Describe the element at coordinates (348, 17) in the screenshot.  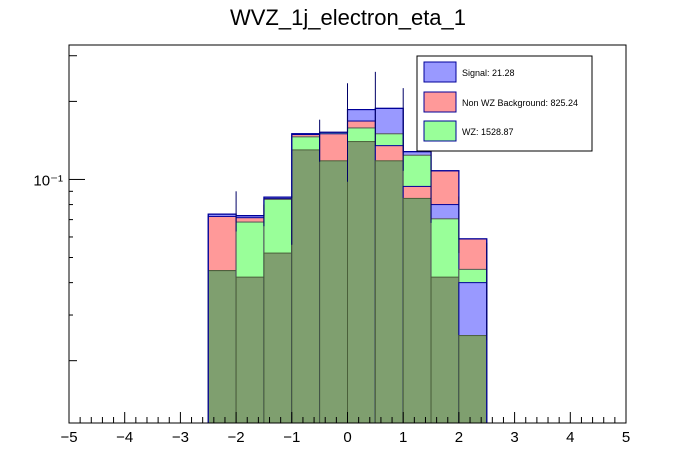
I see `chart-title: WVZ_1j_electron_eta_1` at that location.